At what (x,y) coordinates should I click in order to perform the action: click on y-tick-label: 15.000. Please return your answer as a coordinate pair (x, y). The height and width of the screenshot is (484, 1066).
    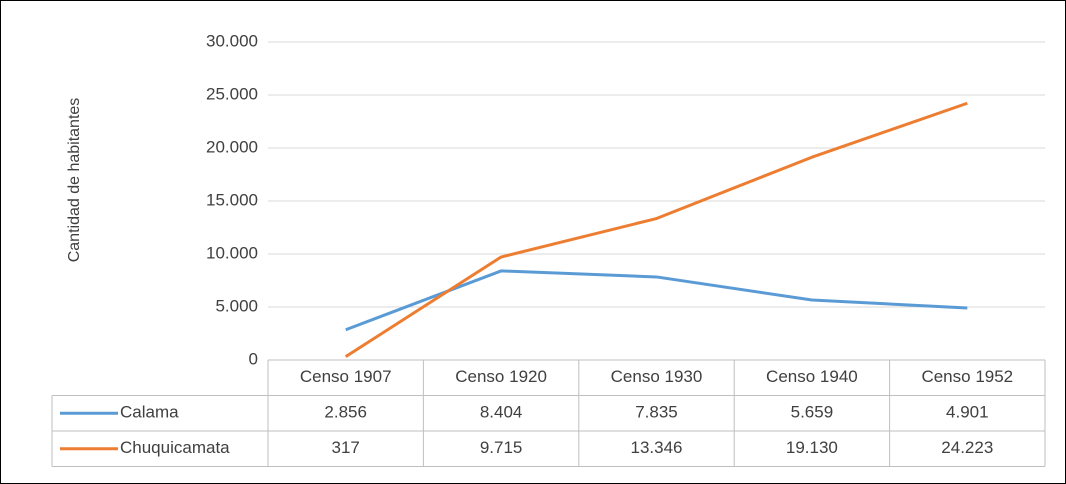
    Looking at the image, I should click on (232, 199).